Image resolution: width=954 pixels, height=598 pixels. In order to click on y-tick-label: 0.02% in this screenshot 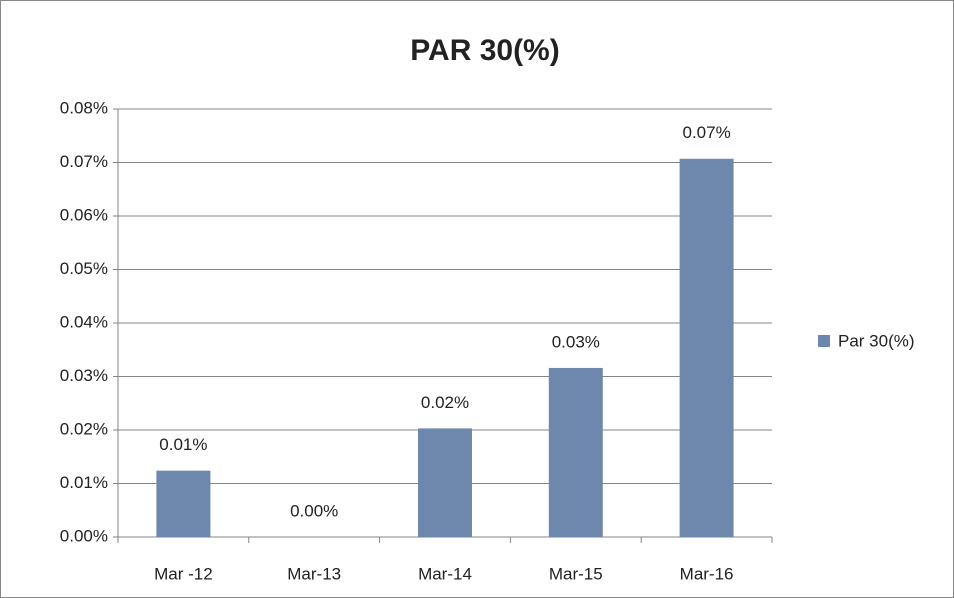, I will do `click(84, 428)`.